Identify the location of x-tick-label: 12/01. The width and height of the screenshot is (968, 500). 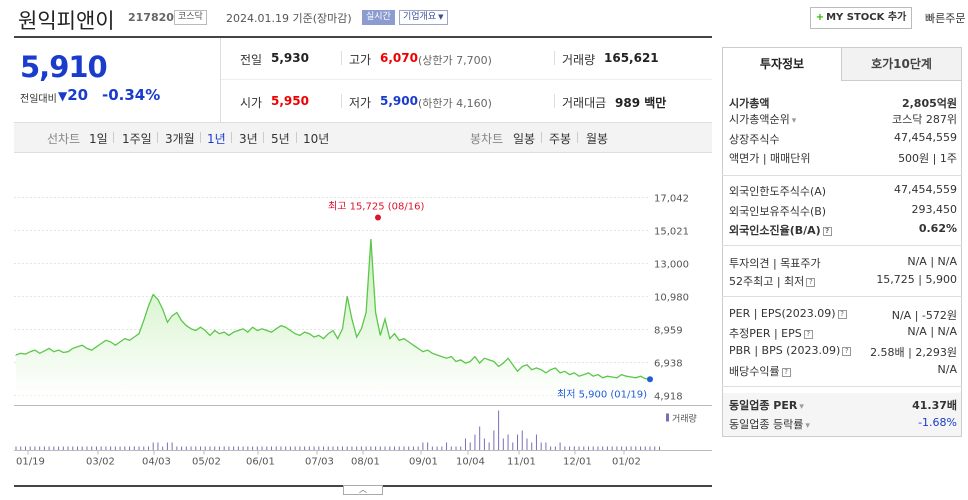
(577, 462).